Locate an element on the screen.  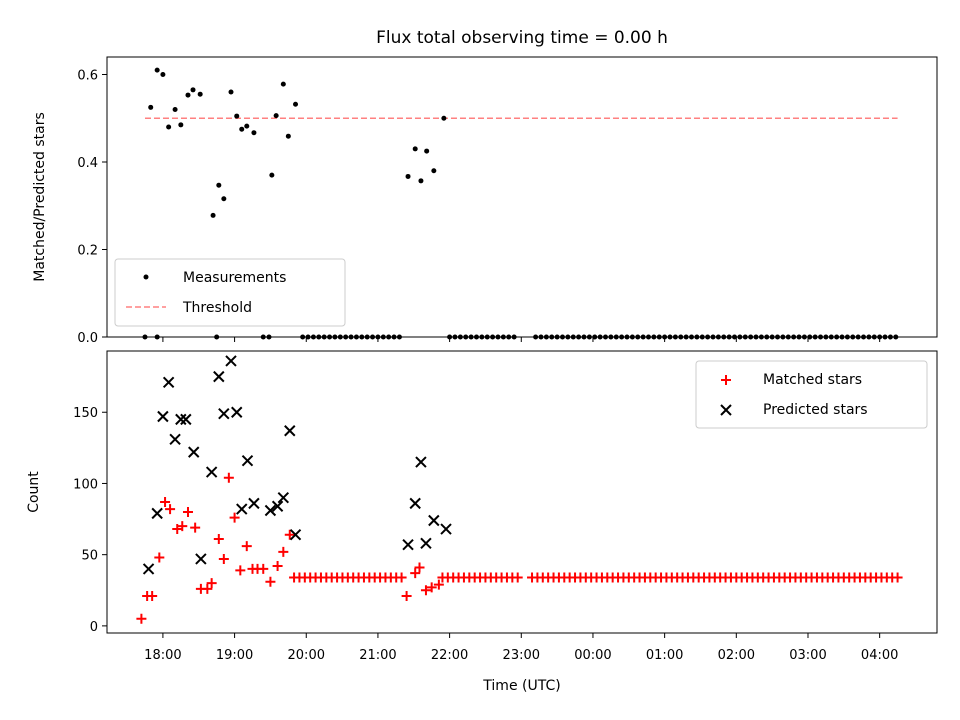
legend-measurements-label: Measurements is located at coordinates (234, 278).